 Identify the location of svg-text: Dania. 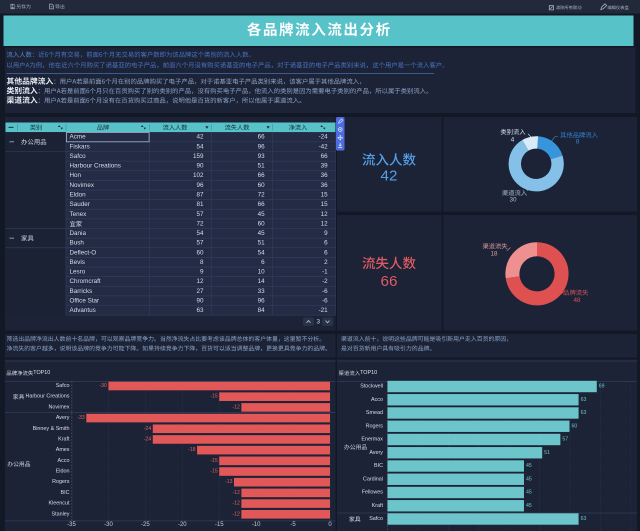
(78, 233).